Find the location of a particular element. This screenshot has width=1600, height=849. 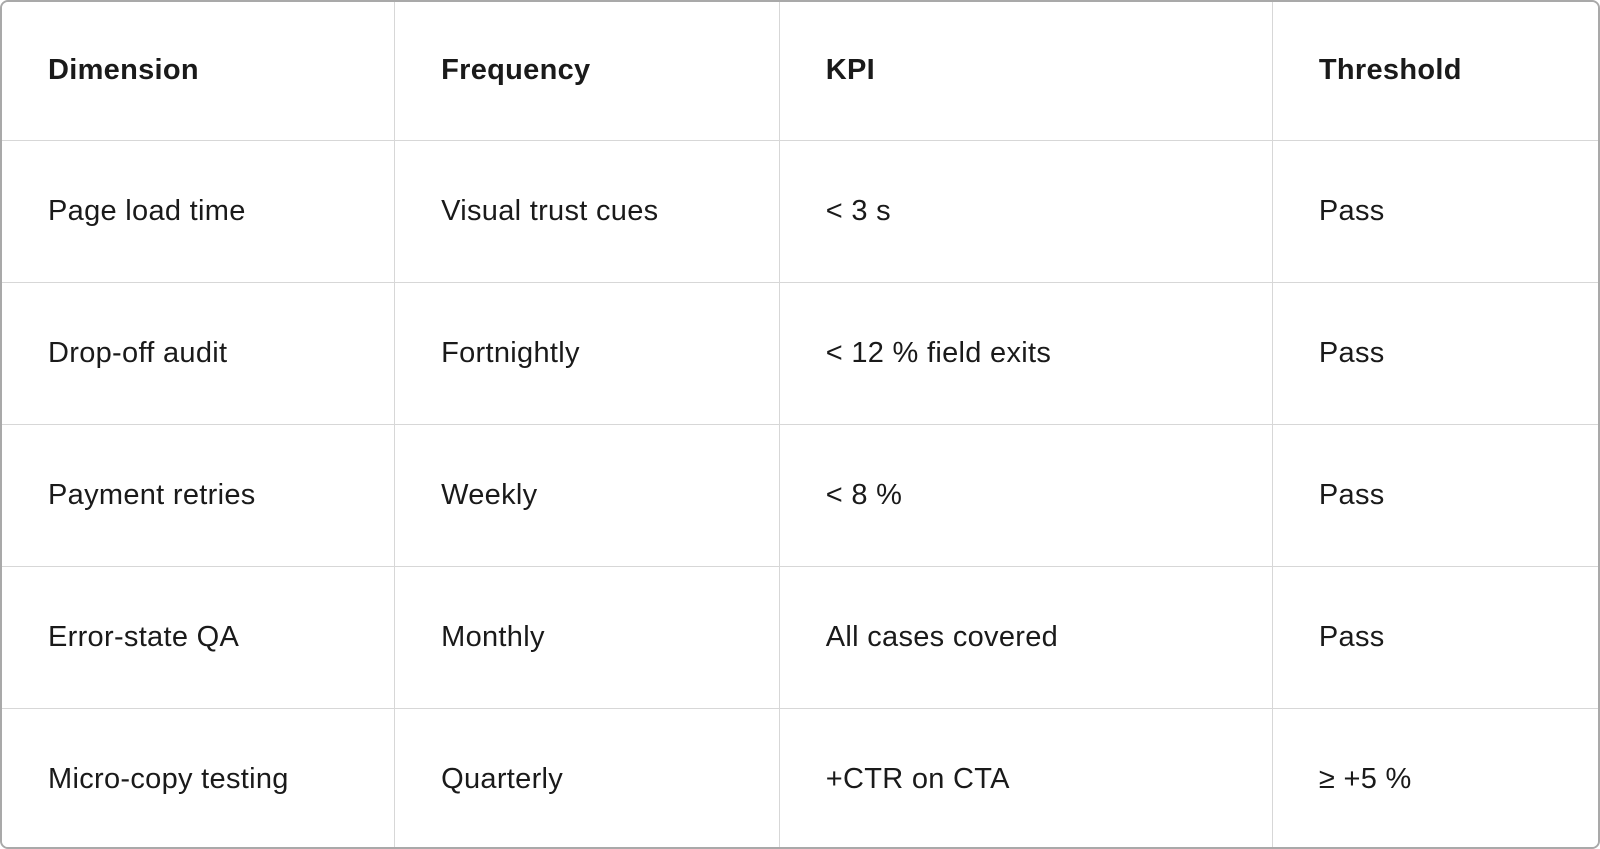

cell-dimension: Page load time is located at coordinates (199, 211).